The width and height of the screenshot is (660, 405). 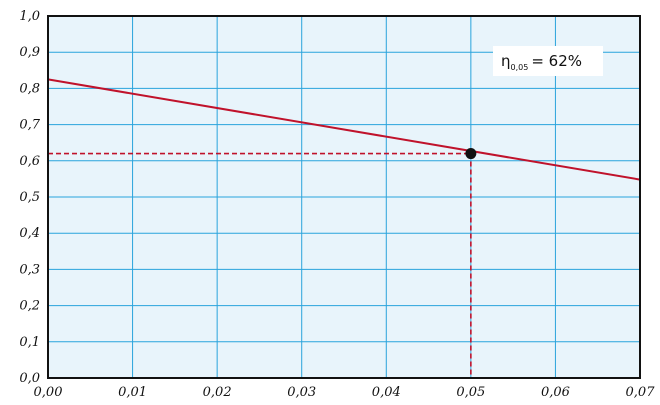 What do you see at coordinates (470, 392) in the screenshot?
I see `x-tick-label: 0,05` at bounding box center [470, 392].